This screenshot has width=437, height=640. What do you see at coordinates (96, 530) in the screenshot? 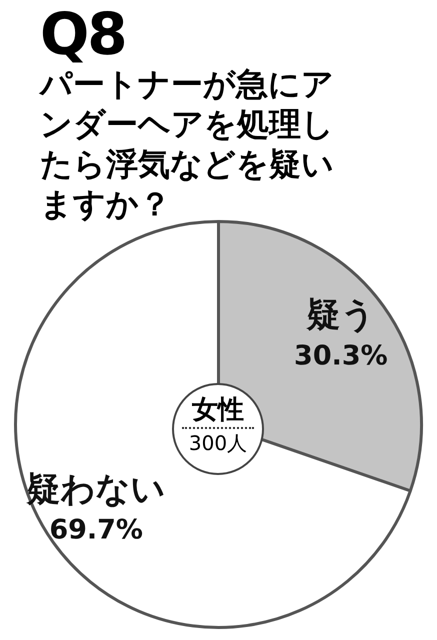
I see `data-label: 69.7%` at bounding box center [96, 530].